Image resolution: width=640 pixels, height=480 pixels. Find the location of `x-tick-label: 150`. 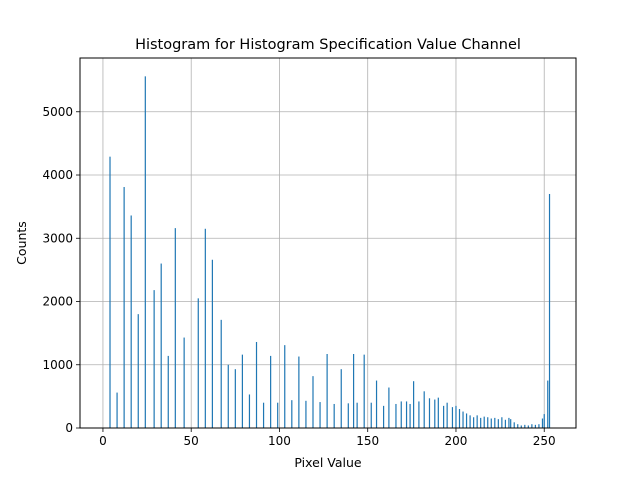

x-tick-label: 150 is located at coordinates (367, 441).